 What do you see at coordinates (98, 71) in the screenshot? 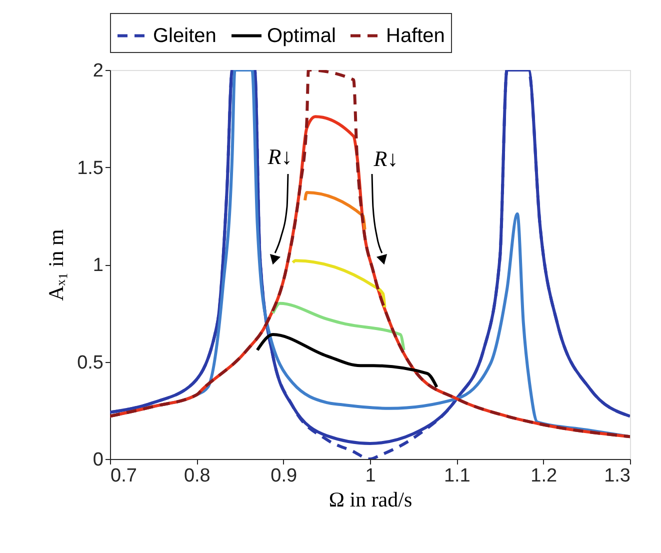
I see `y-tick-label: 2` at bounding box center [98, 71].